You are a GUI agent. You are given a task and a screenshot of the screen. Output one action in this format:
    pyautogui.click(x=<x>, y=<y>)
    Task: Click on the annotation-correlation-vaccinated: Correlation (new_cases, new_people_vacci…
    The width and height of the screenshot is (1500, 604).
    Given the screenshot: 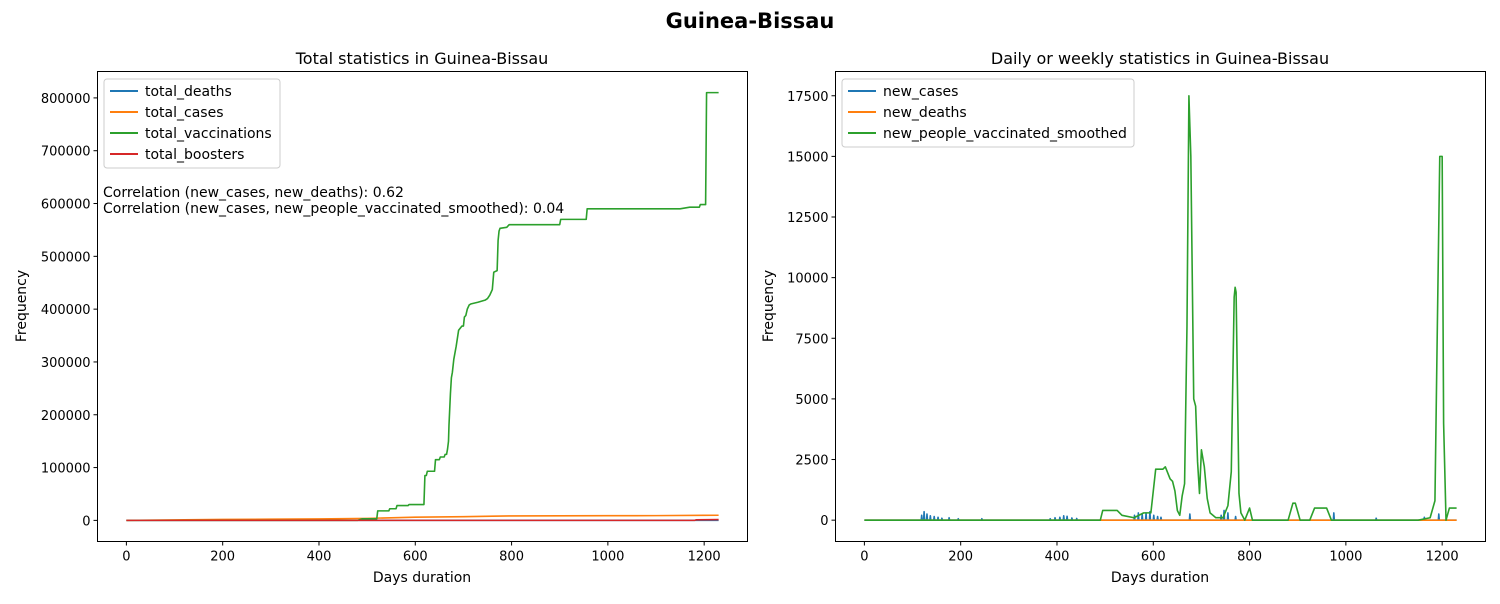 What is the action you would take?
    pyautogui.click(x=333, y=209)
    